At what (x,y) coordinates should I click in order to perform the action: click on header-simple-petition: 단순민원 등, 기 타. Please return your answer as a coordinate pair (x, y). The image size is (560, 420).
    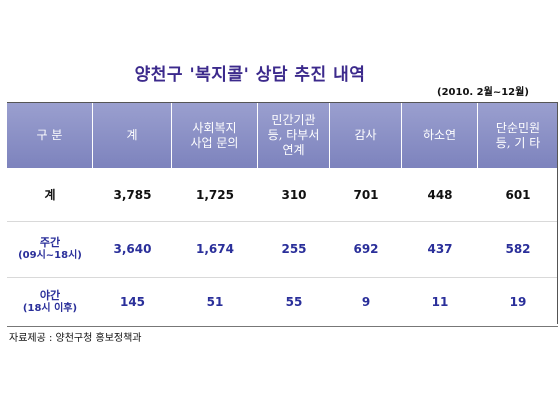
    Looking at the image, I should click on (518, 135).